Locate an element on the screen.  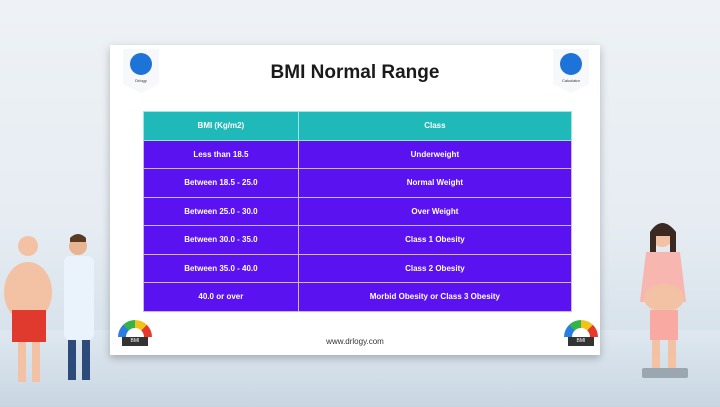
class-cell: Underweight is located at coordinates (435, 154).